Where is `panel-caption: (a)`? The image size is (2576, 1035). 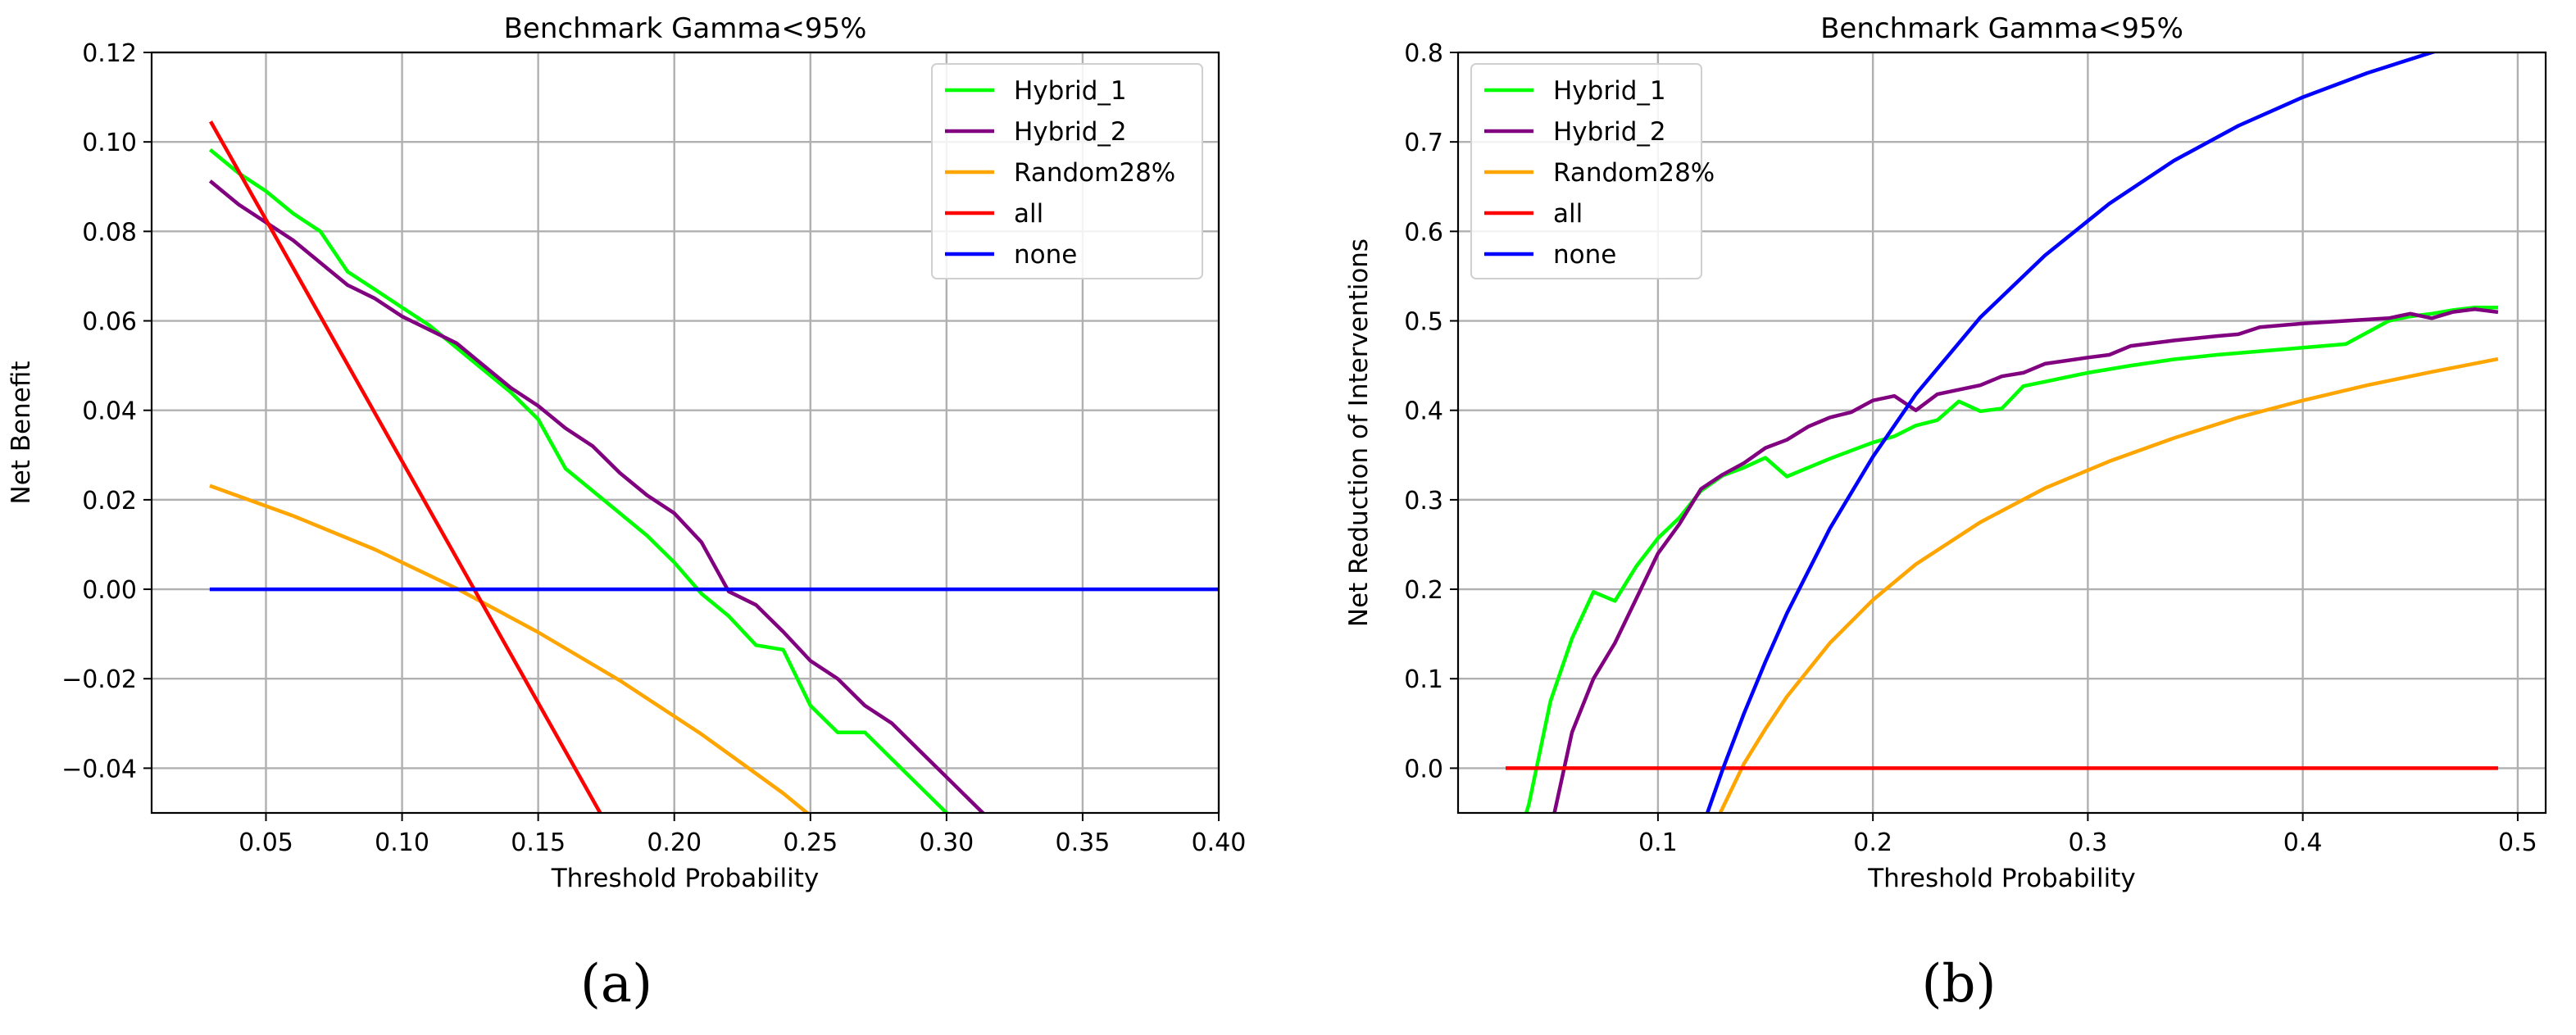 panel-caption: (a) is located at coordinates (616, 984).